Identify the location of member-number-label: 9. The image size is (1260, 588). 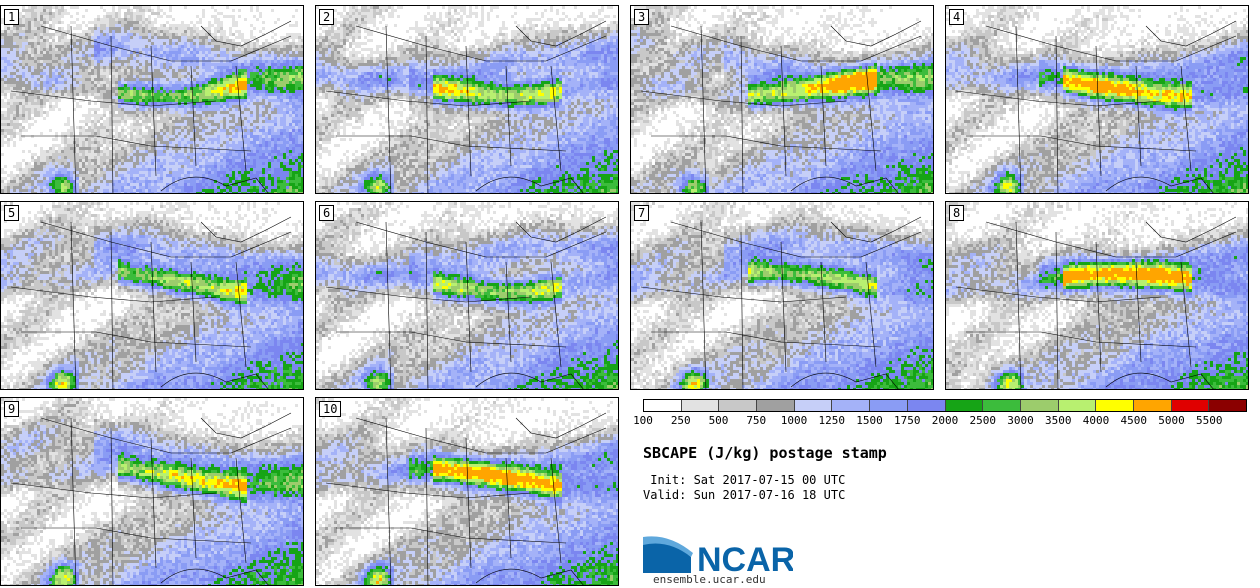
(12, 409).